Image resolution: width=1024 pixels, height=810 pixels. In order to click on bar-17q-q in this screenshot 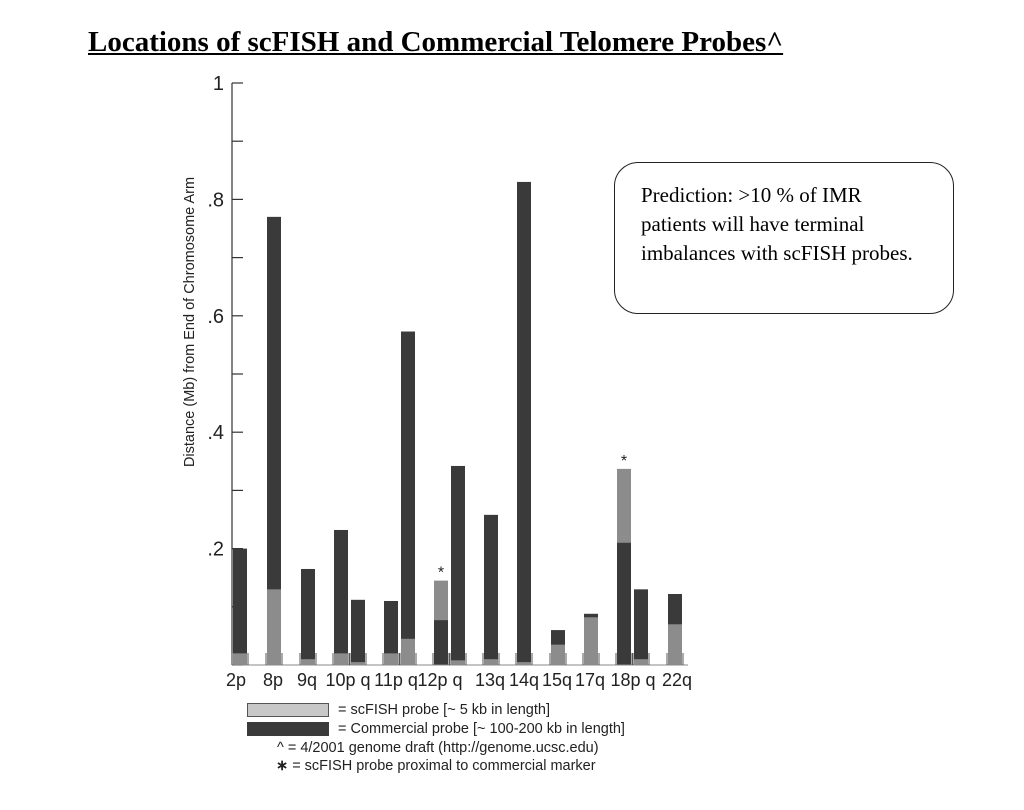, I will do `click(591, 639)`.